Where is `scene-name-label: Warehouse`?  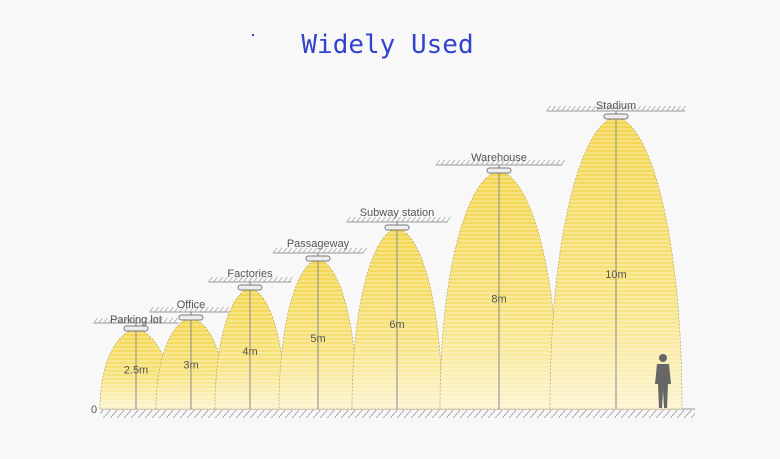
scene-name-label: Warehouse is located at coordinates (499, 158).